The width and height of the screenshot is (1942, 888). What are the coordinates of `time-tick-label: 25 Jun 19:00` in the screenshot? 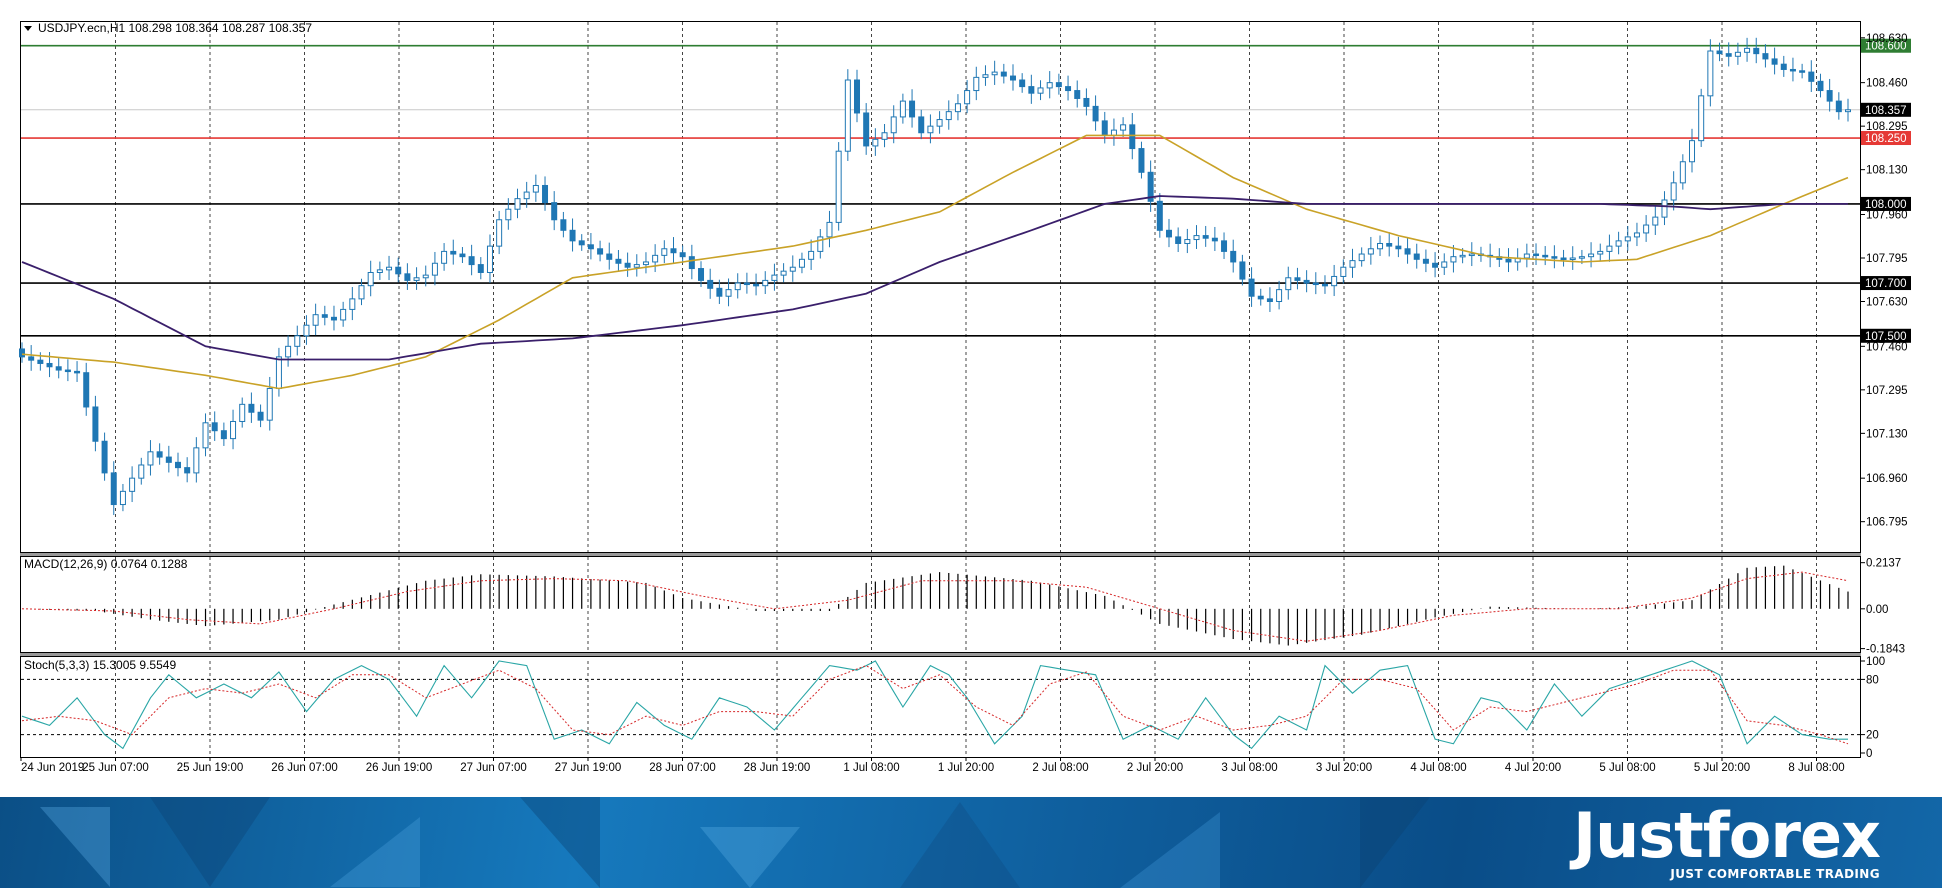 It's located at (210, 768).